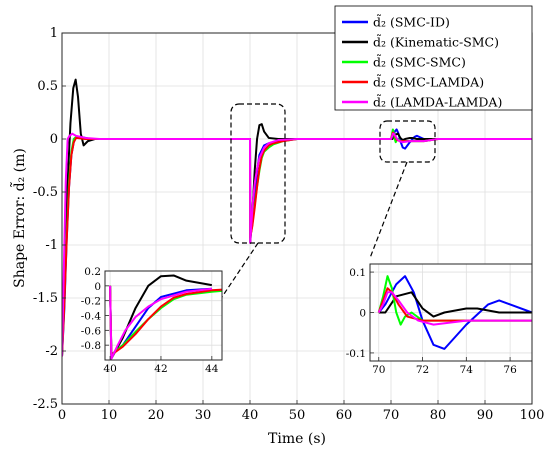 The width and height of the screenshot is (550, 453). I want to click on main-y-tick-label: 0.5, so click(47, 86).